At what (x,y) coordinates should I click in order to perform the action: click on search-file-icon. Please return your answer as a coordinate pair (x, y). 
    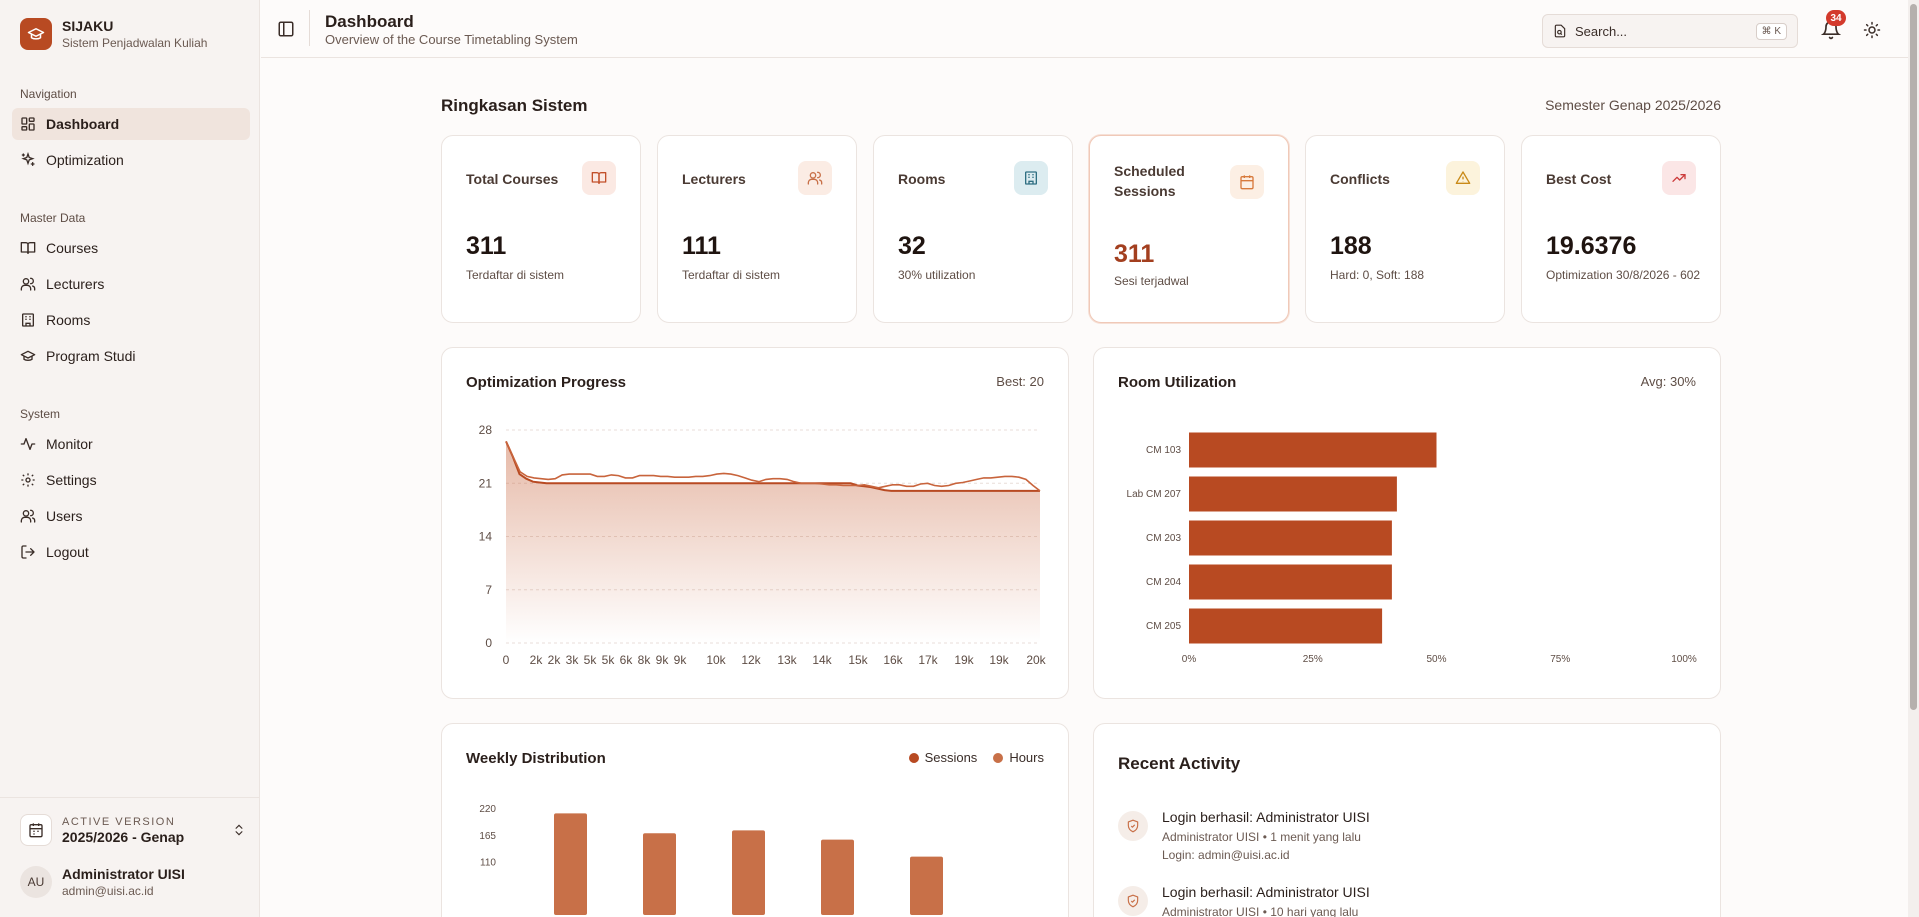
    Looking at the image, I should click on (1560, 31).